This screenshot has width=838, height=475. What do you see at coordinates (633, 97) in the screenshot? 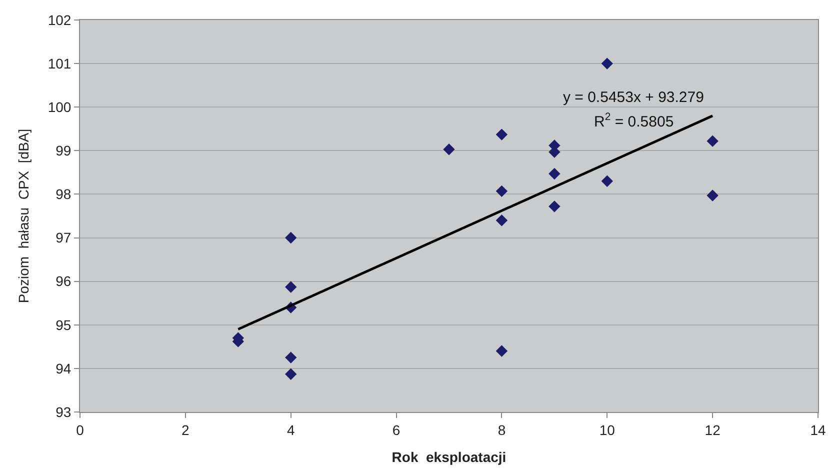
I see `annotation: y = 0.5453x + 93.279` at bounding box center [633, 97].